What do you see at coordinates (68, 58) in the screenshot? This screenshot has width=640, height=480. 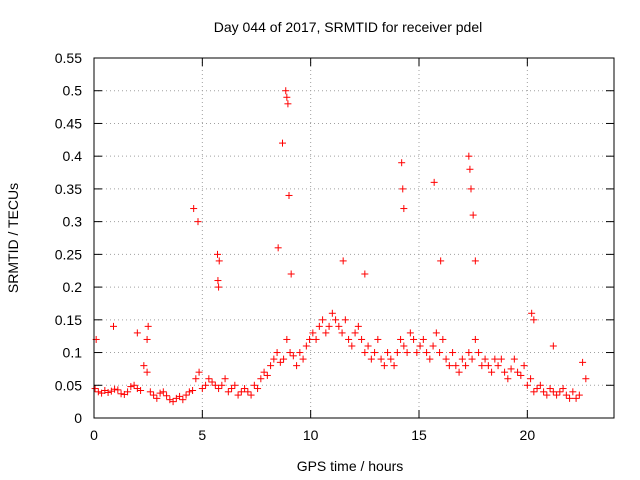 I see `y-tick-label: 0.55` at bounding box center [68, 58].